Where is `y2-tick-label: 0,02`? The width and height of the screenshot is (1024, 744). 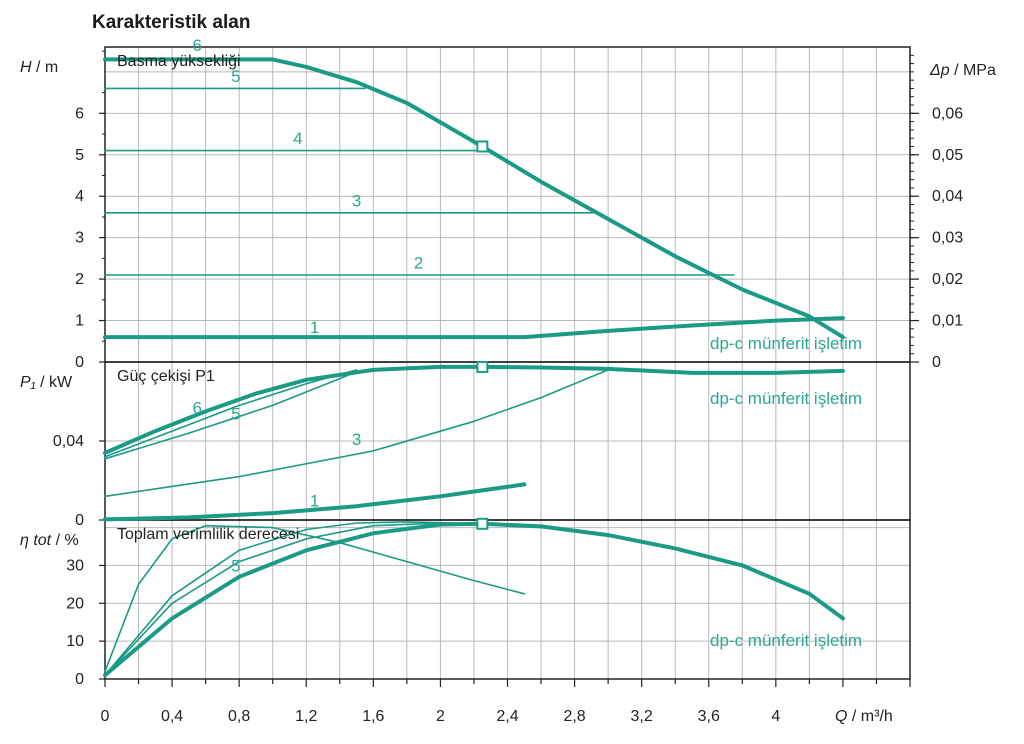 y2-tick-label: 0,02 is located at coordinates (947, 279).